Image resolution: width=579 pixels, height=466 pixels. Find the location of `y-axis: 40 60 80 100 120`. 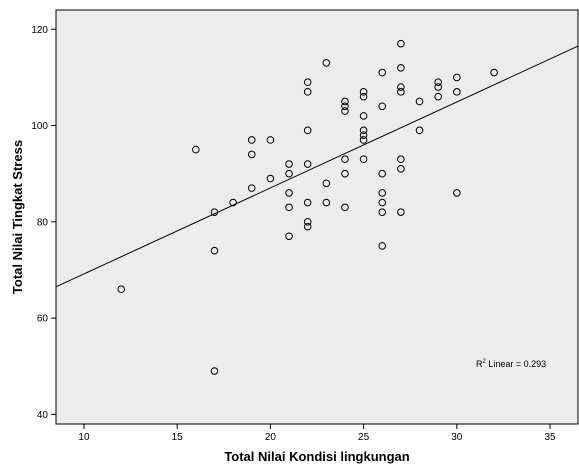

y-axis: 40 60 80 100 120 is located at coordinates (43, 223).